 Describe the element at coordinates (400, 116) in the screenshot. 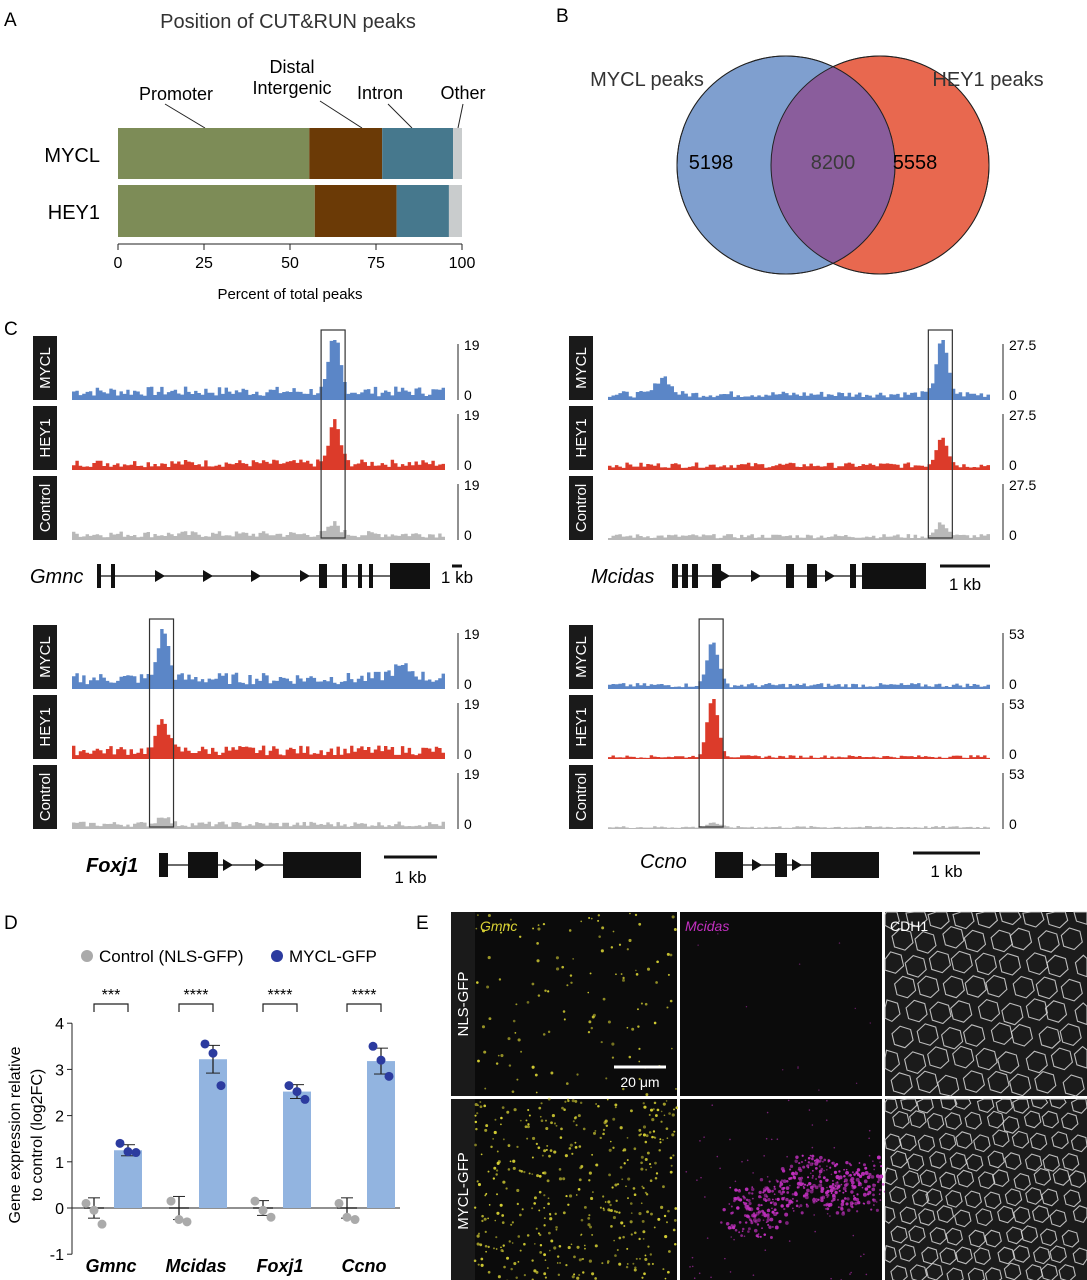

I see `leader-intron` at that location.